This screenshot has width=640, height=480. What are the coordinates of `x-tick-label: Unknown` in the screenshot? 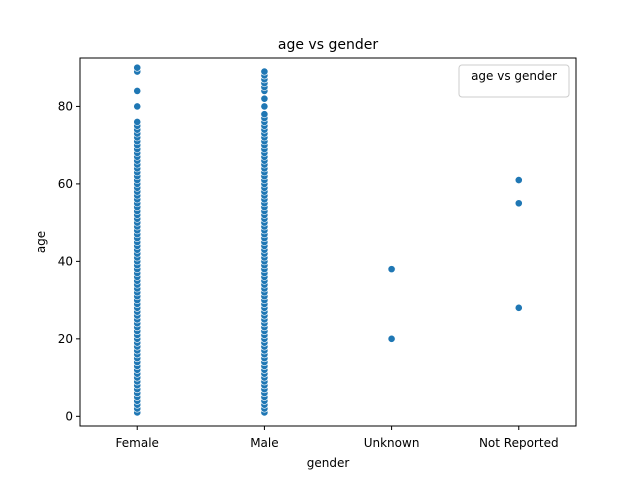 It's located at (392, 443).